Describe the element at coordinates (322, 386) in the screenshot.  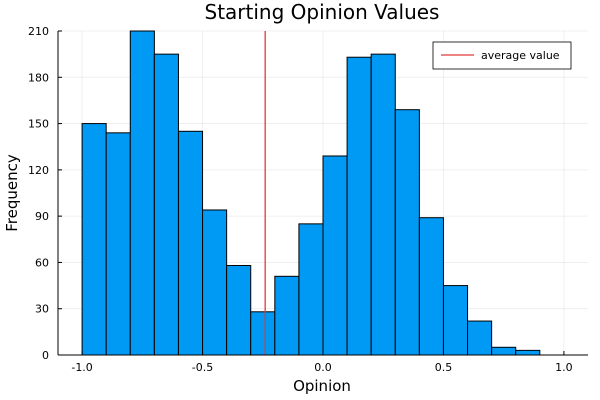
I see `x-axis-label: Opinion` at that location.